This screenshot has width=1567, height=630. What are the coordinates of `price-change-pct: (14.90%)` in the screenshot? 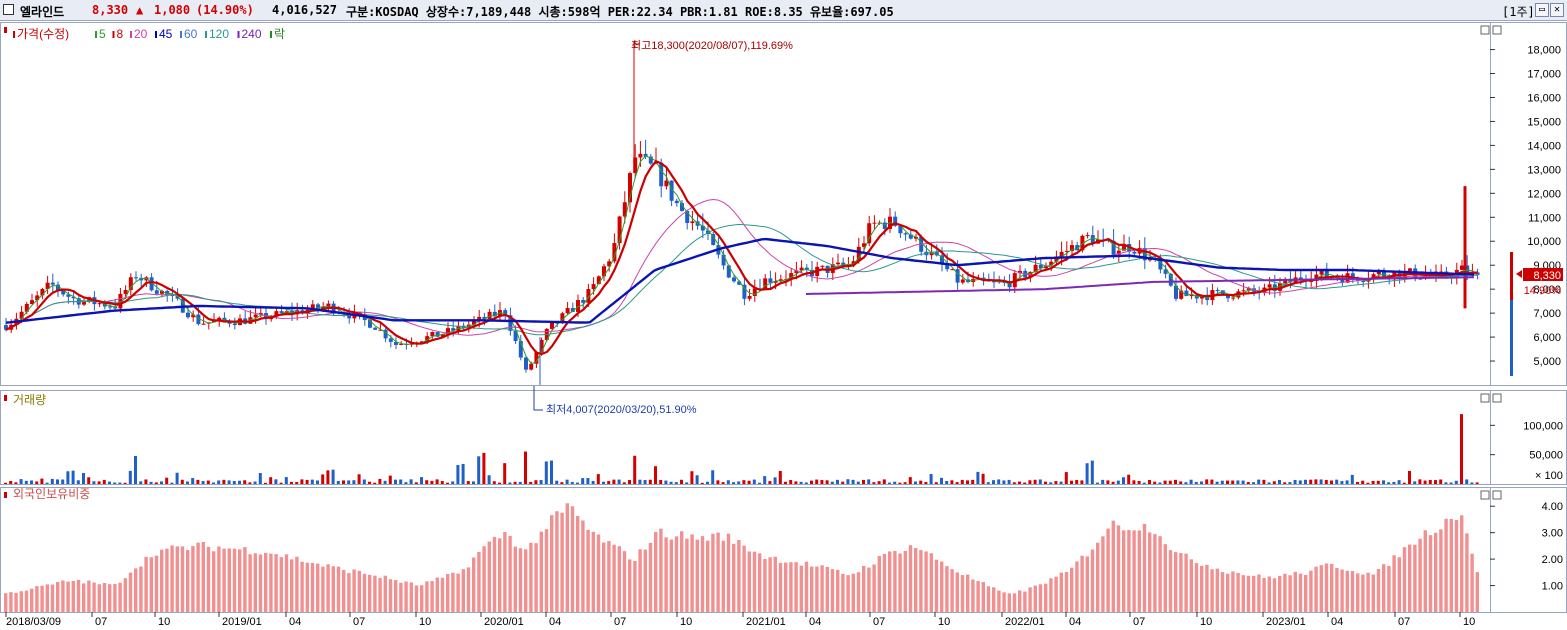 It's located at (225, 10).